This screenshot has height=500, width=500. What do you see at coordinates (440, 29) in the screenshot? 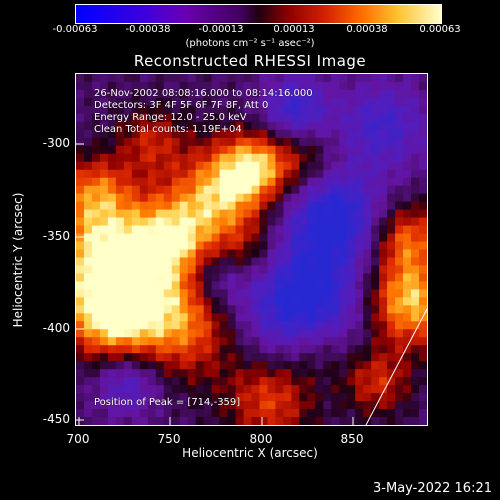
I see `colorbar-tick: 0.00063` at bounding box center [440, 29].